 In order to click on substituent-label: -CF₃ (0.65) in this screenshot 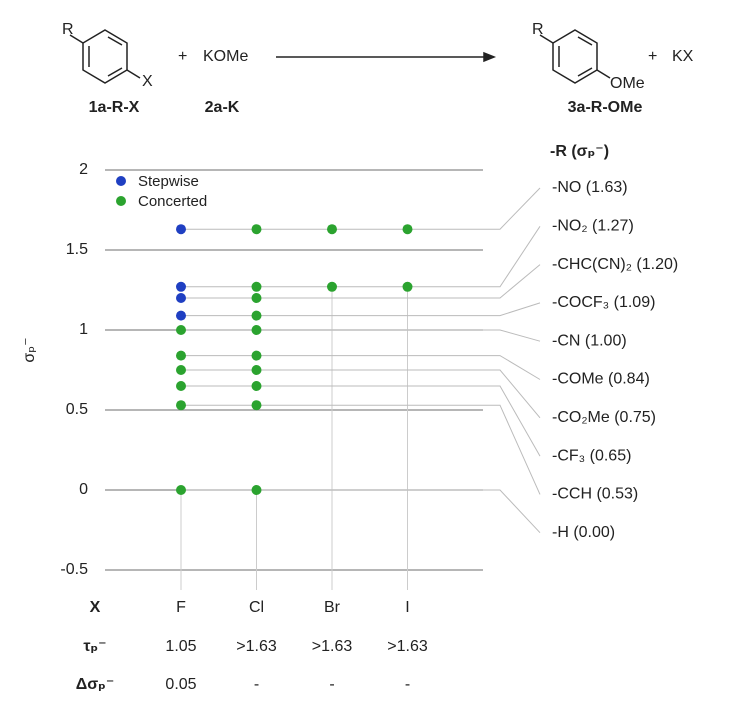, I will do `click(591, 455)`.